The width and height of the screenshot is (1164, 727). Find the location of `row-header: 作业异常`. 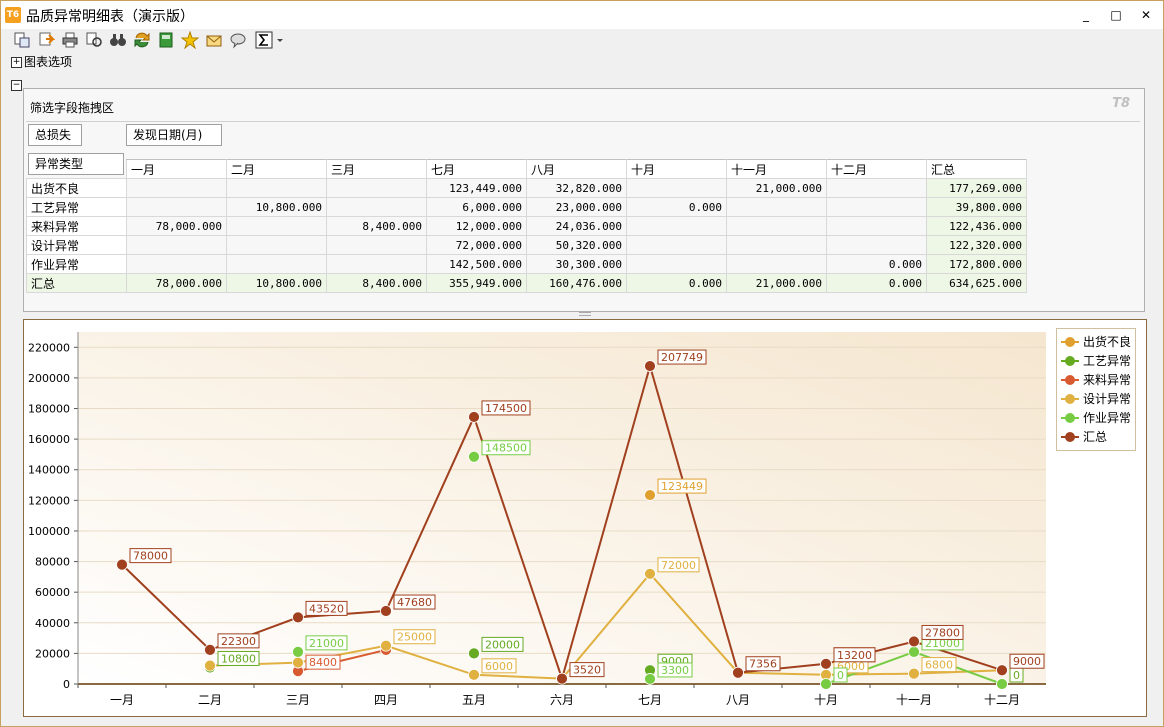

row-header: 作业异常 is located at coordinates (76, 264).